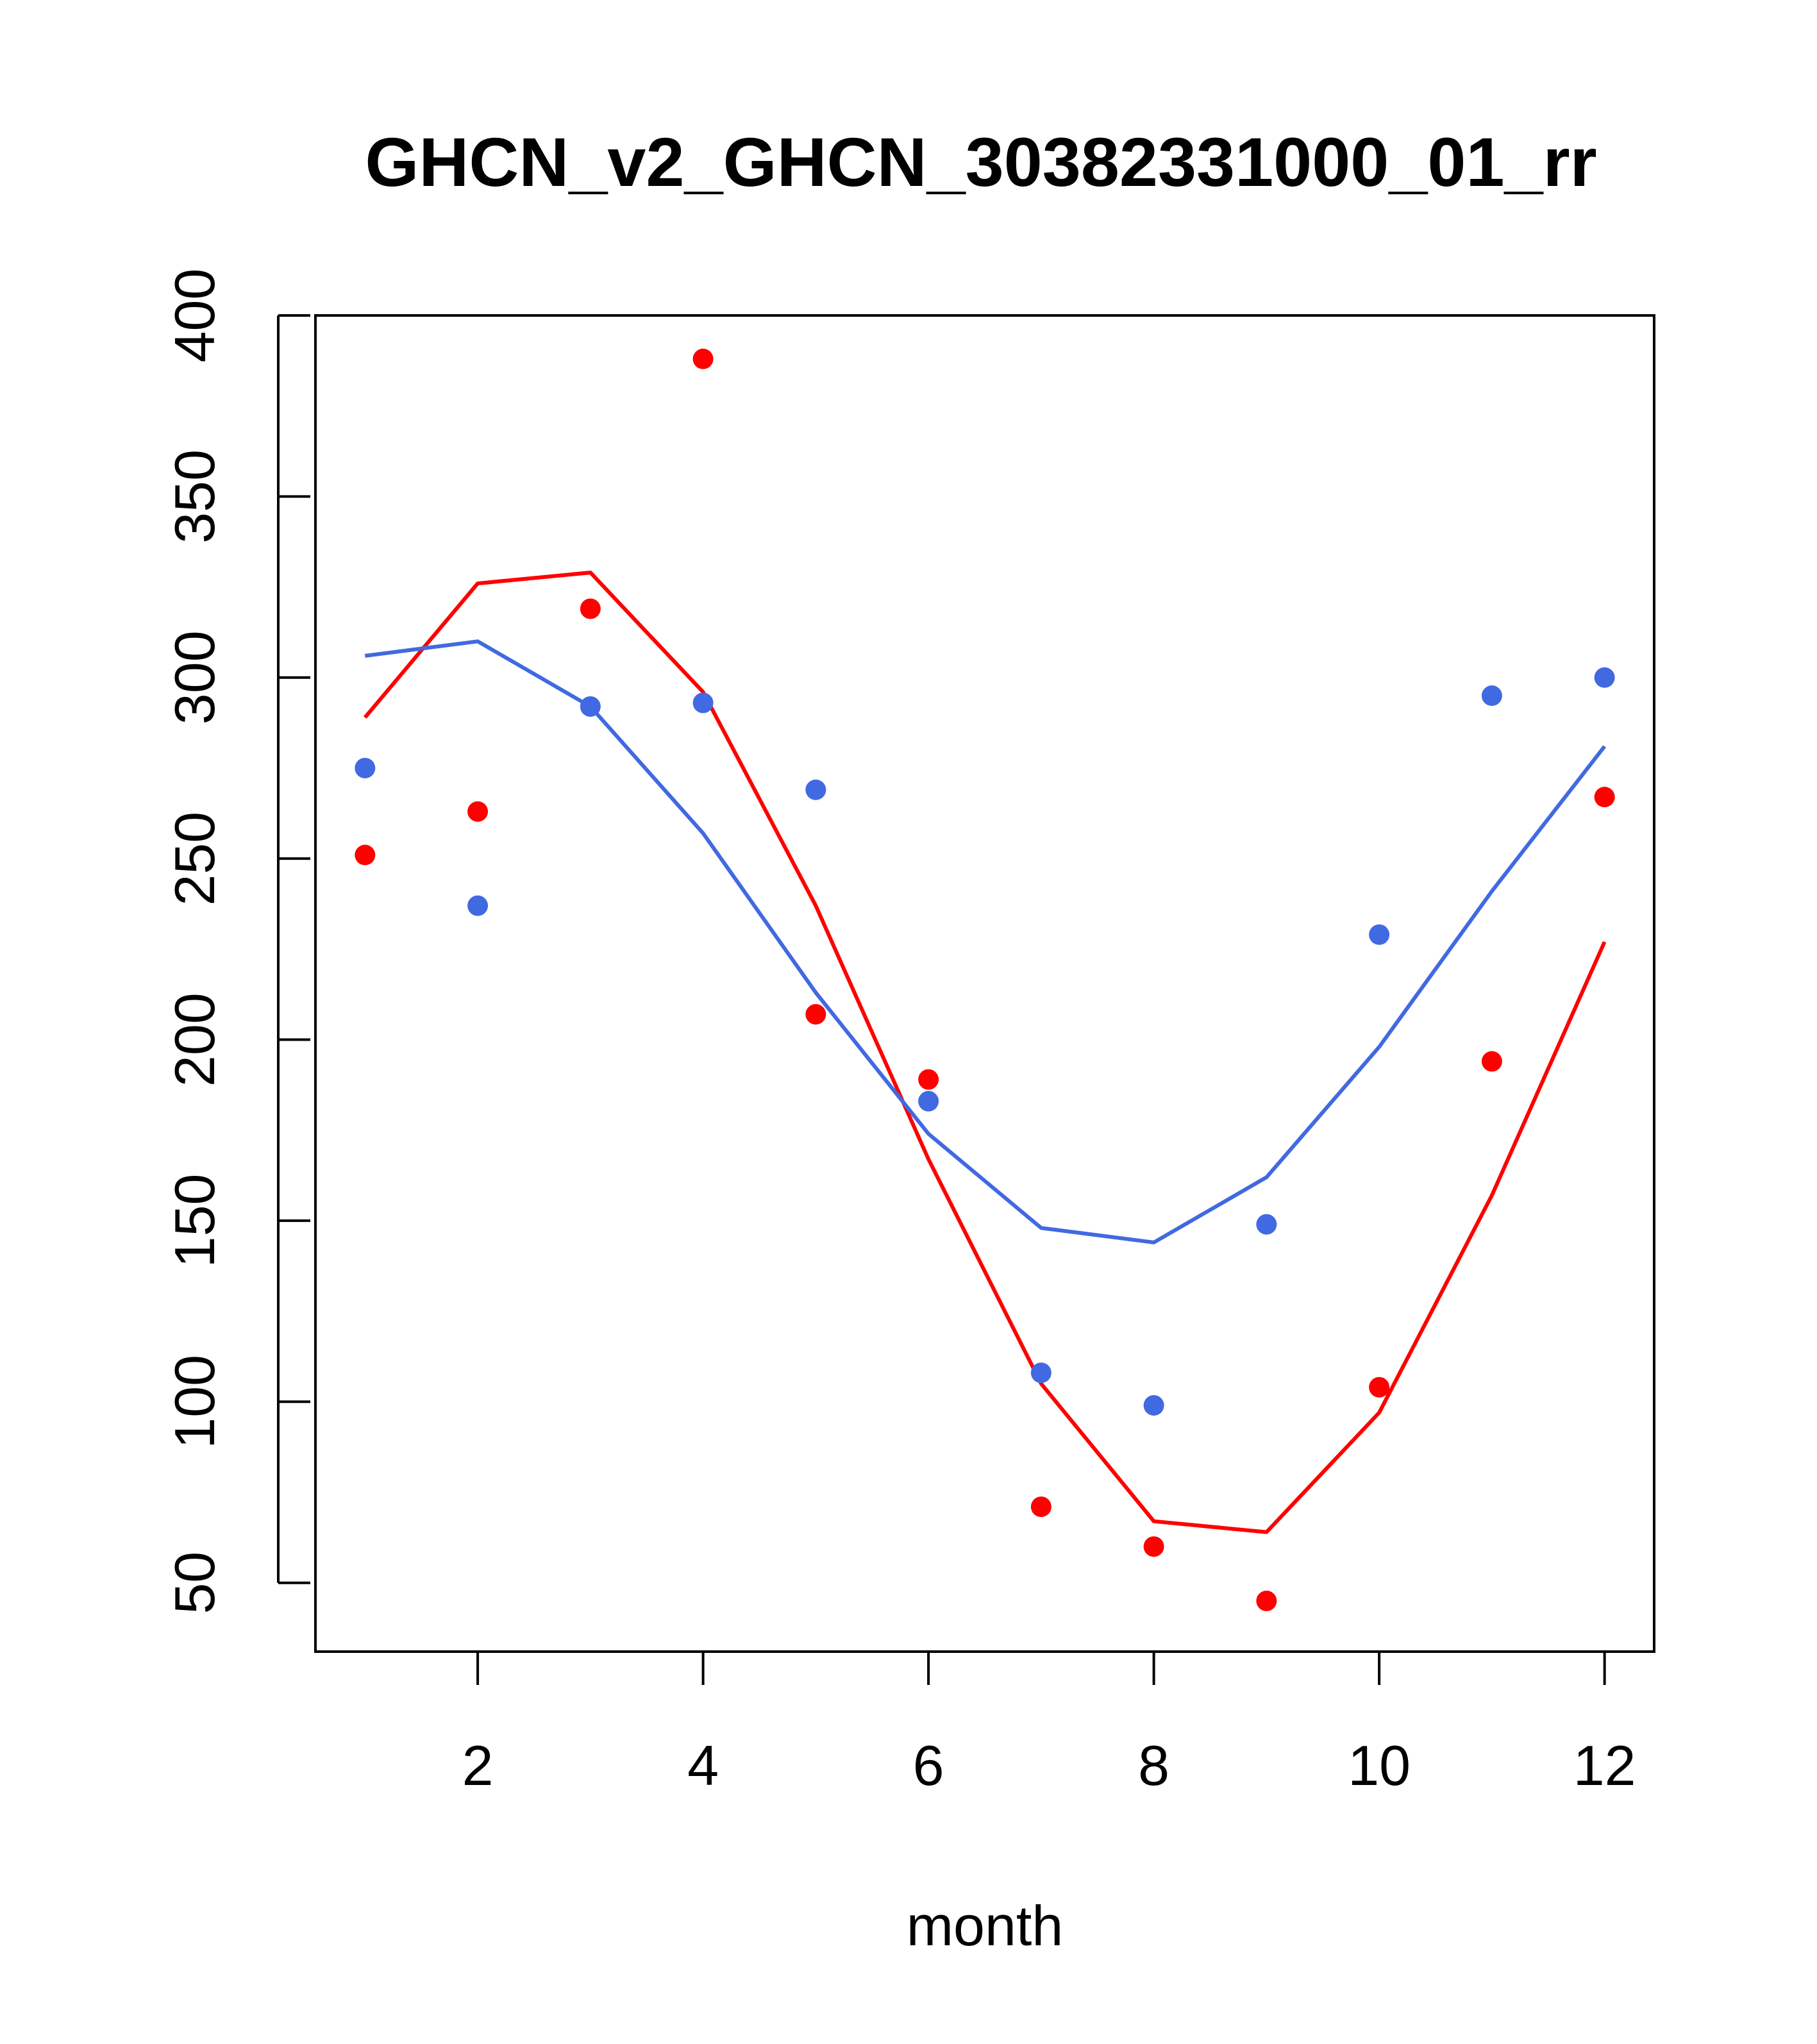 The image size is (1817, 2044). Describe the element at coordinates (986, 1925) in the screenshot. I see `x-axis-label: month` at that location.